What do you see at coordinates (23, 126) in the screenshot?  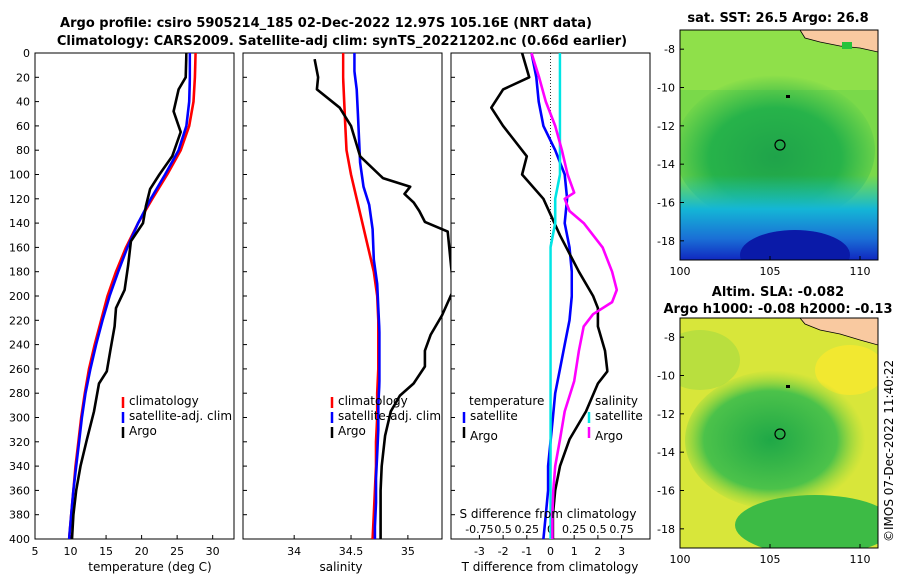 I see `y-tick-label: 60` at bounding box center [23, 126].